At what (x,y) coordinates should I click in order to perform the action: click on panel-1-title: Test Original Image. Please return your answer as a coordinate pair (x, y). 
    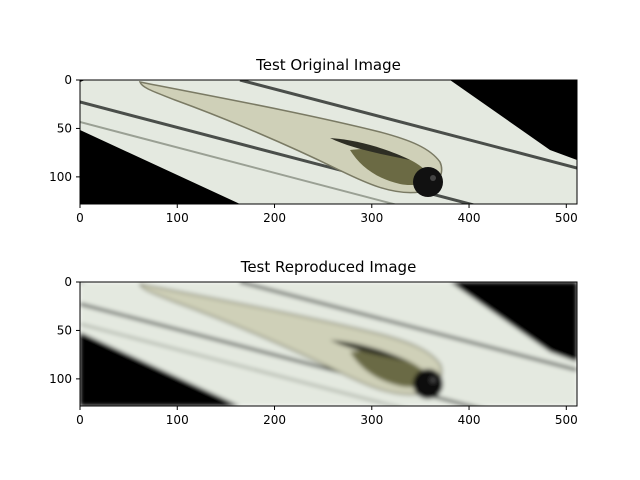
    Looking at the image, I should click on (328, 65).